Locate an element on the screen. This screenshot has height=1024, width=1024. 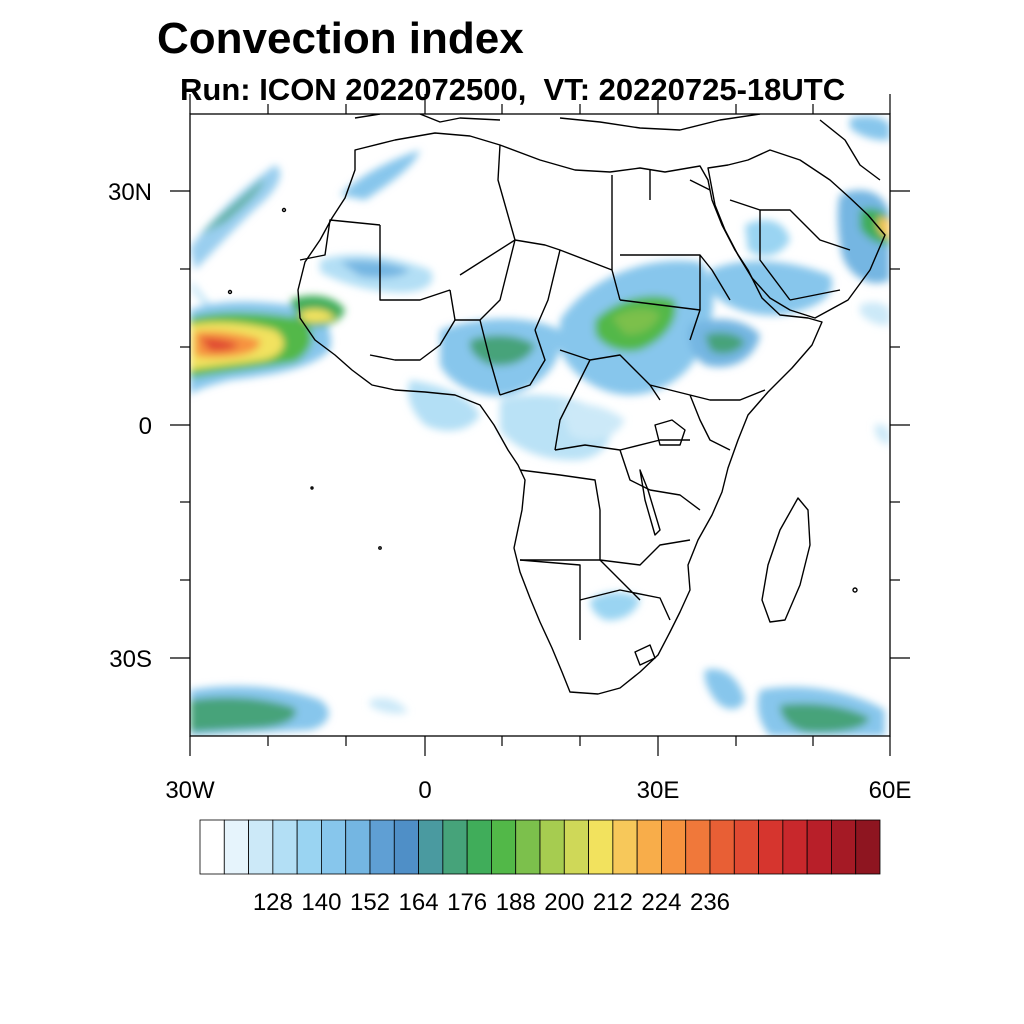
lake-victoria is located at coordinates (670, 432).